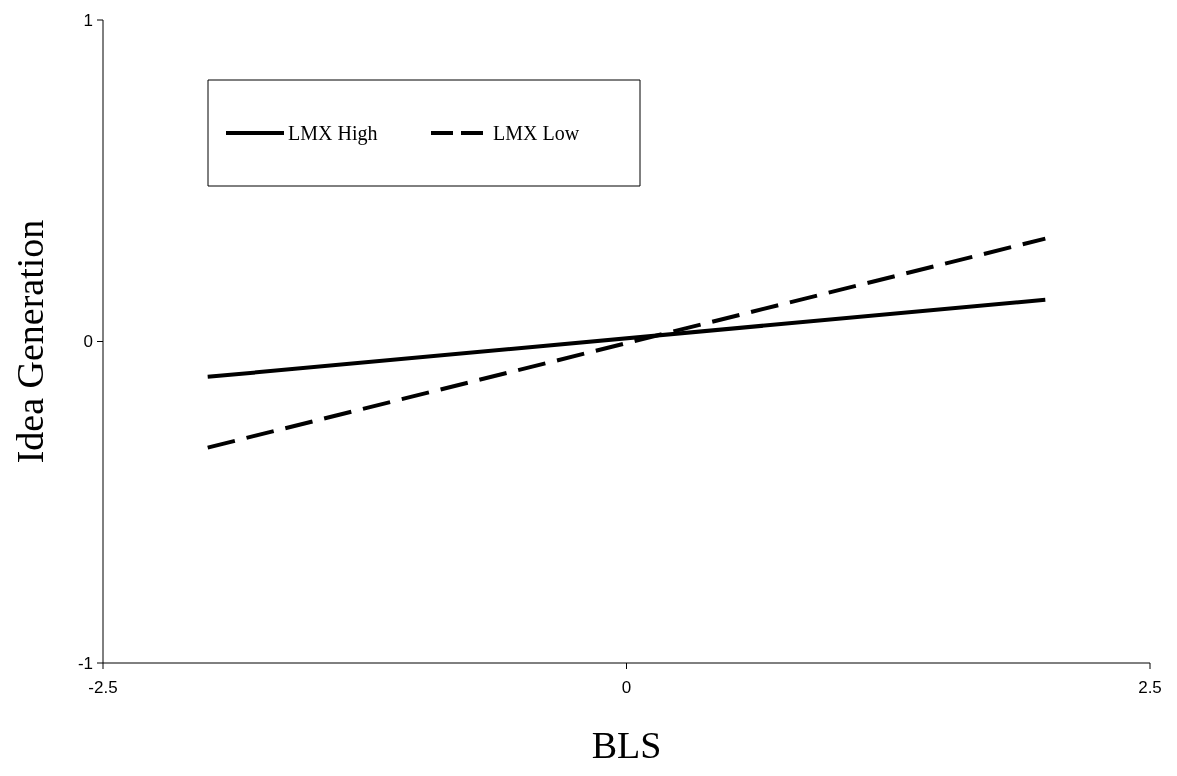 Image resolution: width=1177 pixels, height=776 pixels. Describe the element at coordinates (85, 663) in the screenshot. I see `y-tick-label: -1` at that location.